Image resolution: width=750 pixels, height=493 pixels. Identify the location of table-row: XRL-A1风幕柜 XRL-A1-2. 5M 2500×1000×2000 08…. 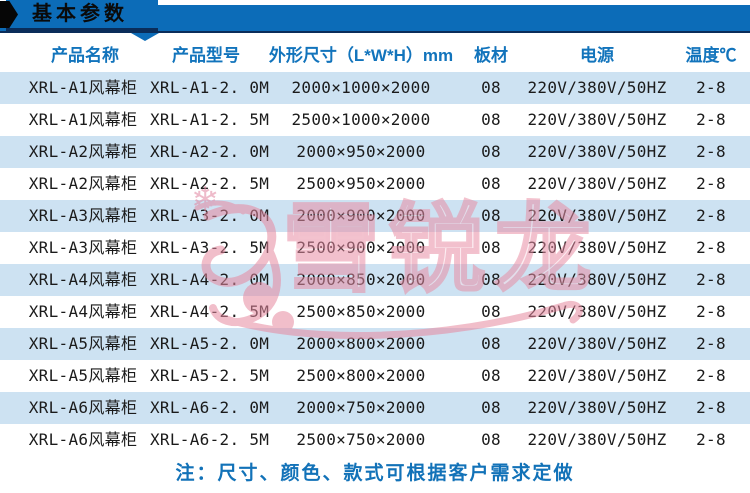
(375, 120).